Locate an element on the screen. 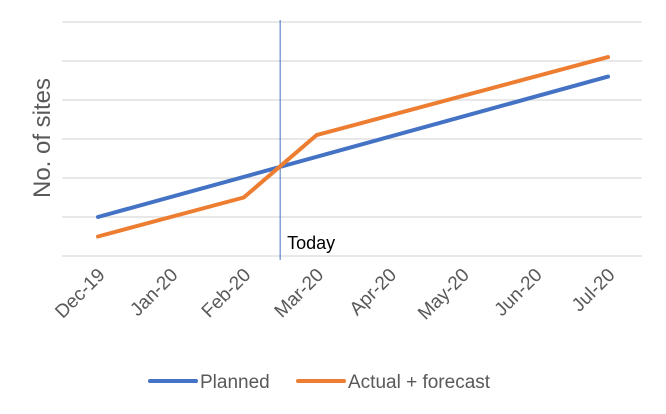 The height and width of the screenshot is (414, 666). x-tick-label: Jan-20 is located at coordinates (154, 293).